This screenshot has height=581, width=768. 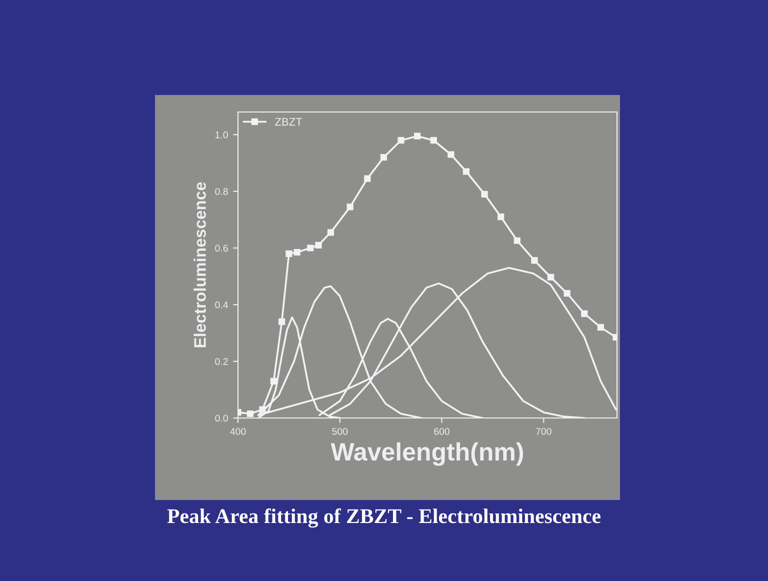 What do you see at coordinates (221, 191) in the screenshot?
I see `y-tick-label: 0.8` at bounding box center [221, 191].